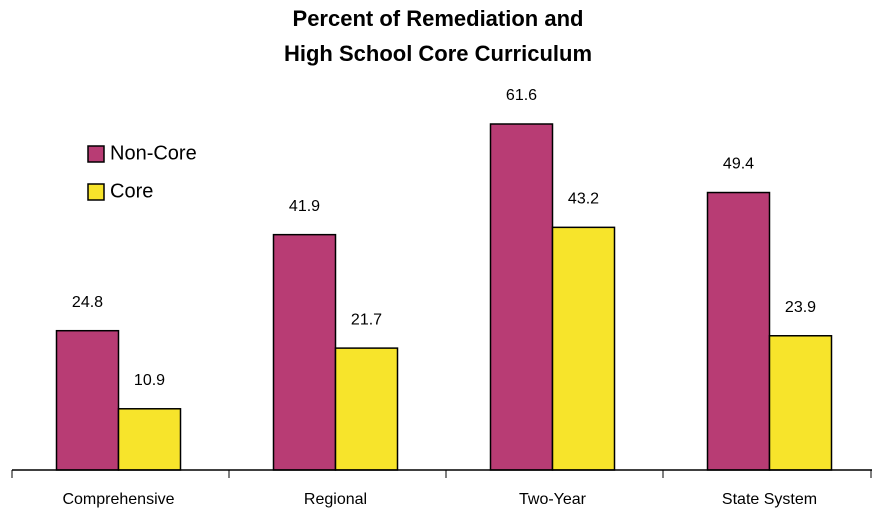 This screenshot has width=872, height=514. Describe the element at coordinates (800, 307) in the screenshot. I see `value-label: 23.9` at that location.